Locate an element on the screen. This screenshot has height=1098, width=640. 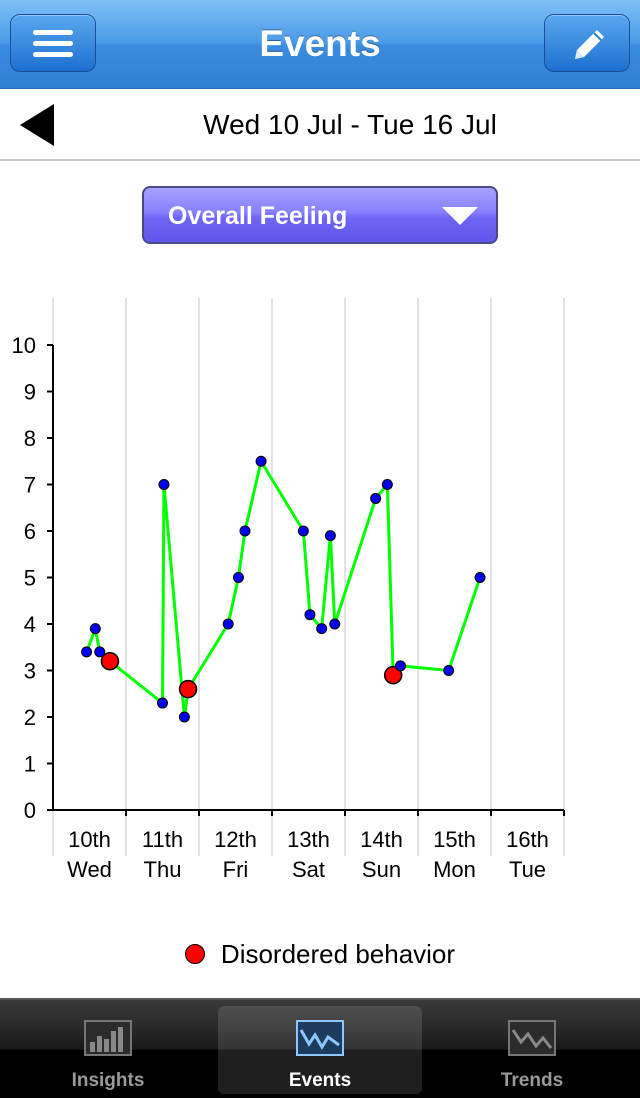
metric-selector: Overall Feeling is located at coordinates (320, 215).